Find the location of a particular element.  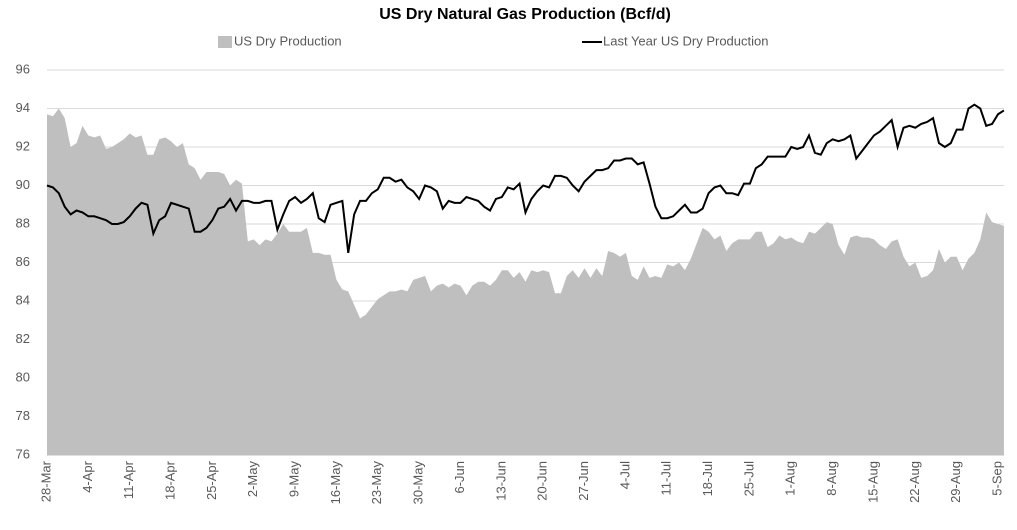

y-tick-label: 88 is located at coordinates (23, 222).